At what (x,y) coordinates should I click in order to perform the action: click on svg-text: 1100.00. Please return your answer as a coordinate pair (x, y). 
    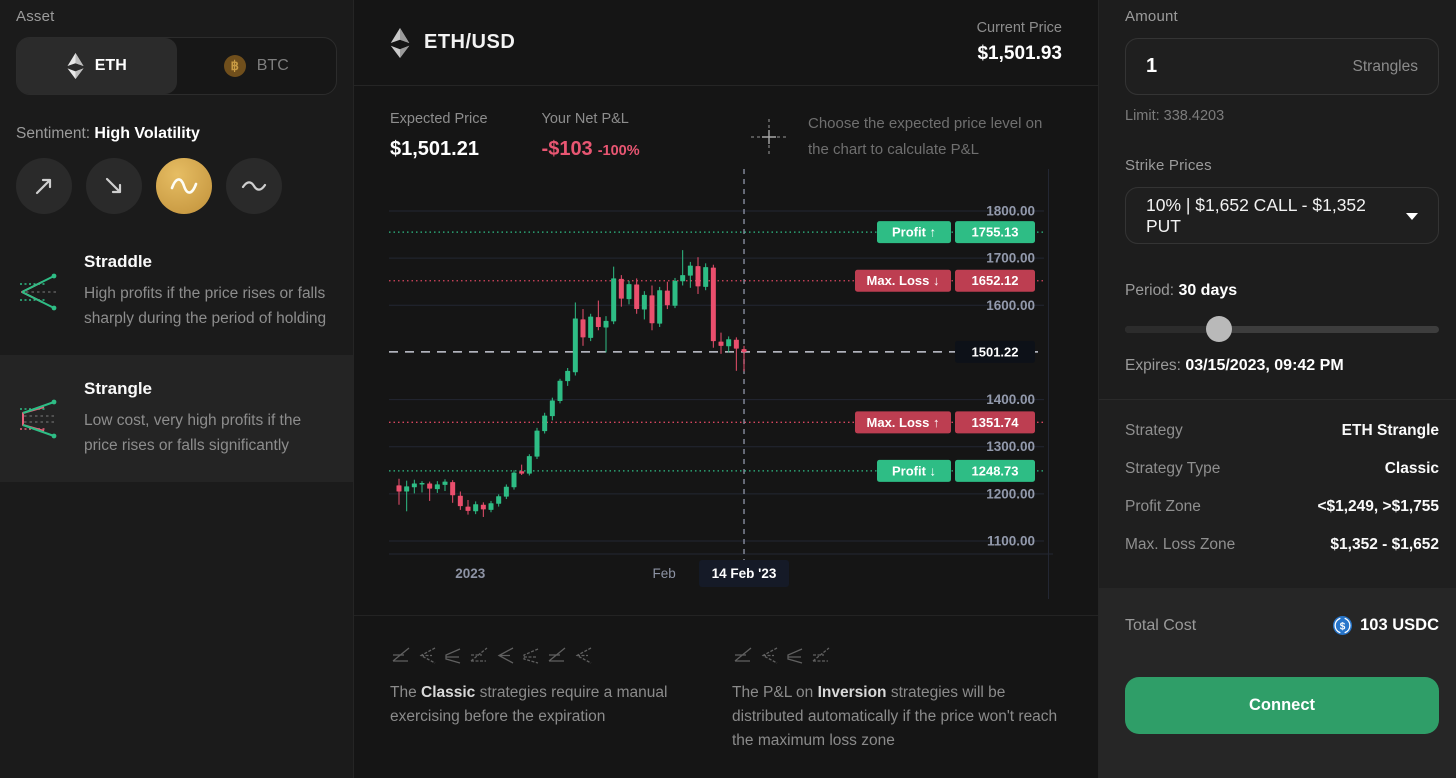
    Looking at the image, I should click on (1011, 541).